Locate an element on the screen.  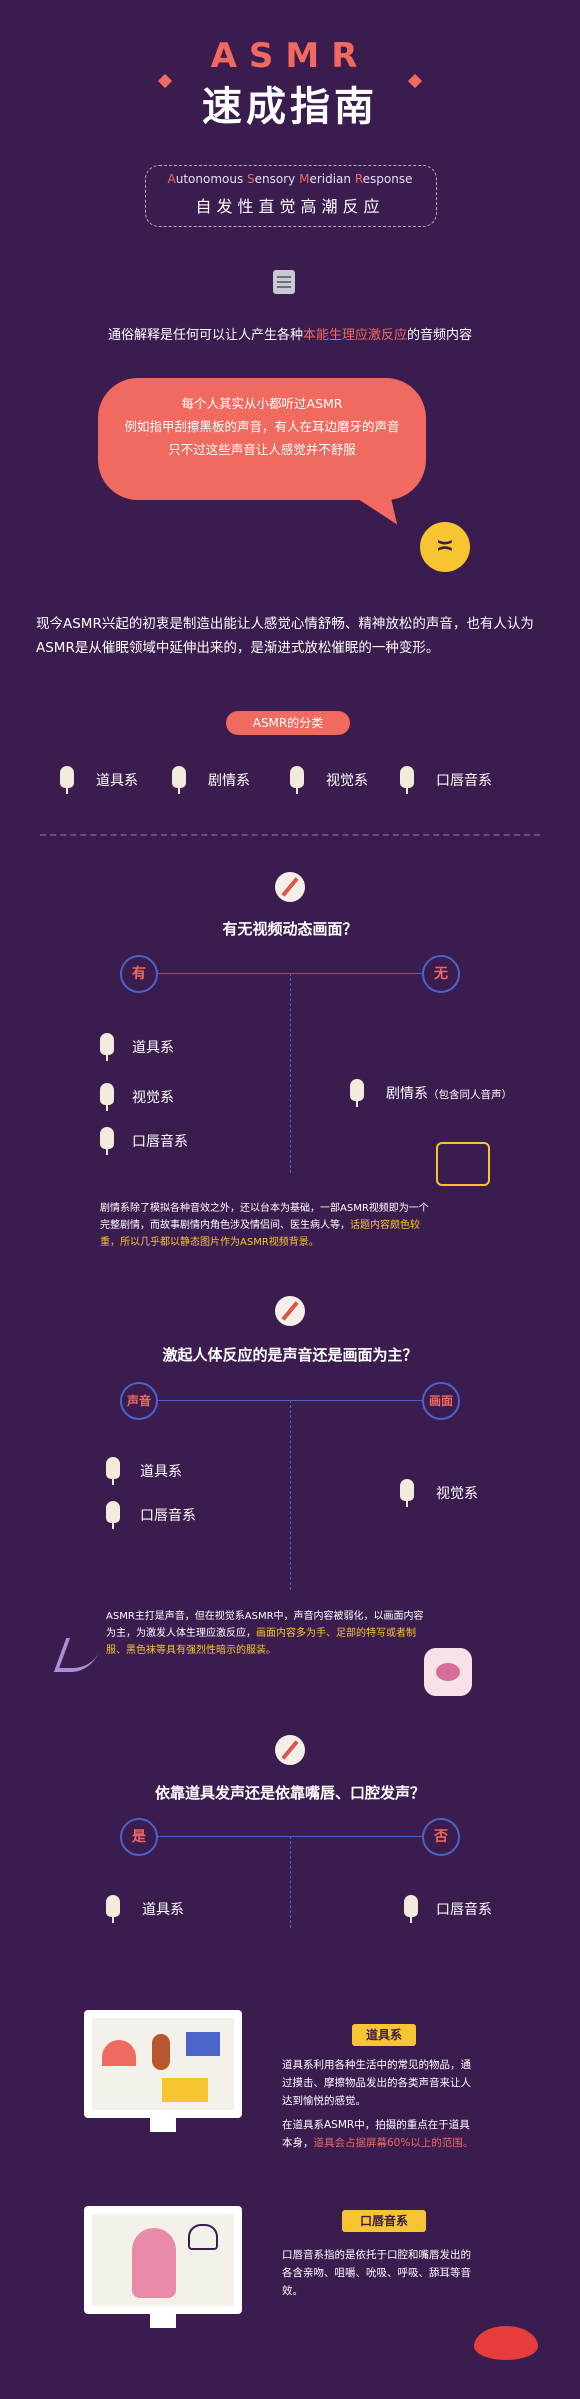
s3-item-props: 道具系 is located at coordinates (163, 1910).